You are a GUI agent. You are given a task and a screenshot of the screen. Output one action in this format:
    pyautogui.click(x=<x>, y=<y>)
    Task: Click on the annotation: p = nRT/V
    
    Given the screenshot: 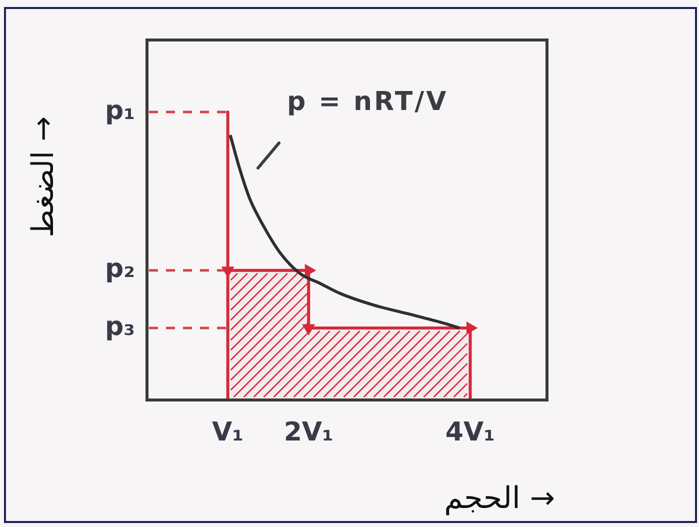 What is the action you would take?
    pyautogui.click(x=367, y=101)
    